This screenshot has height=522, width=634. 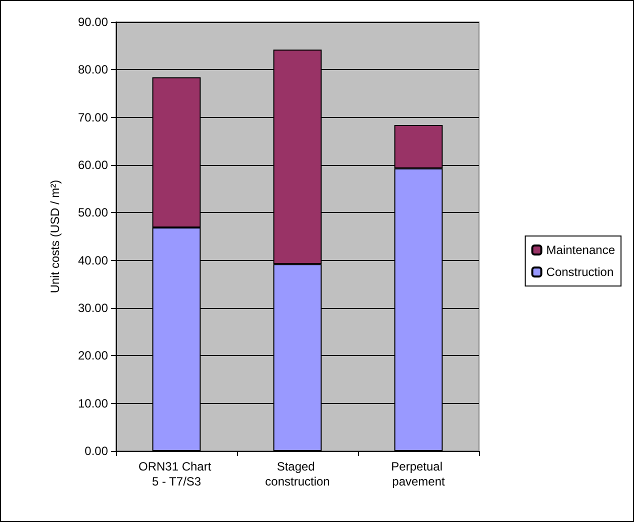 I want to click on y-tick-label: 20.00, so click(x=93, y=355).